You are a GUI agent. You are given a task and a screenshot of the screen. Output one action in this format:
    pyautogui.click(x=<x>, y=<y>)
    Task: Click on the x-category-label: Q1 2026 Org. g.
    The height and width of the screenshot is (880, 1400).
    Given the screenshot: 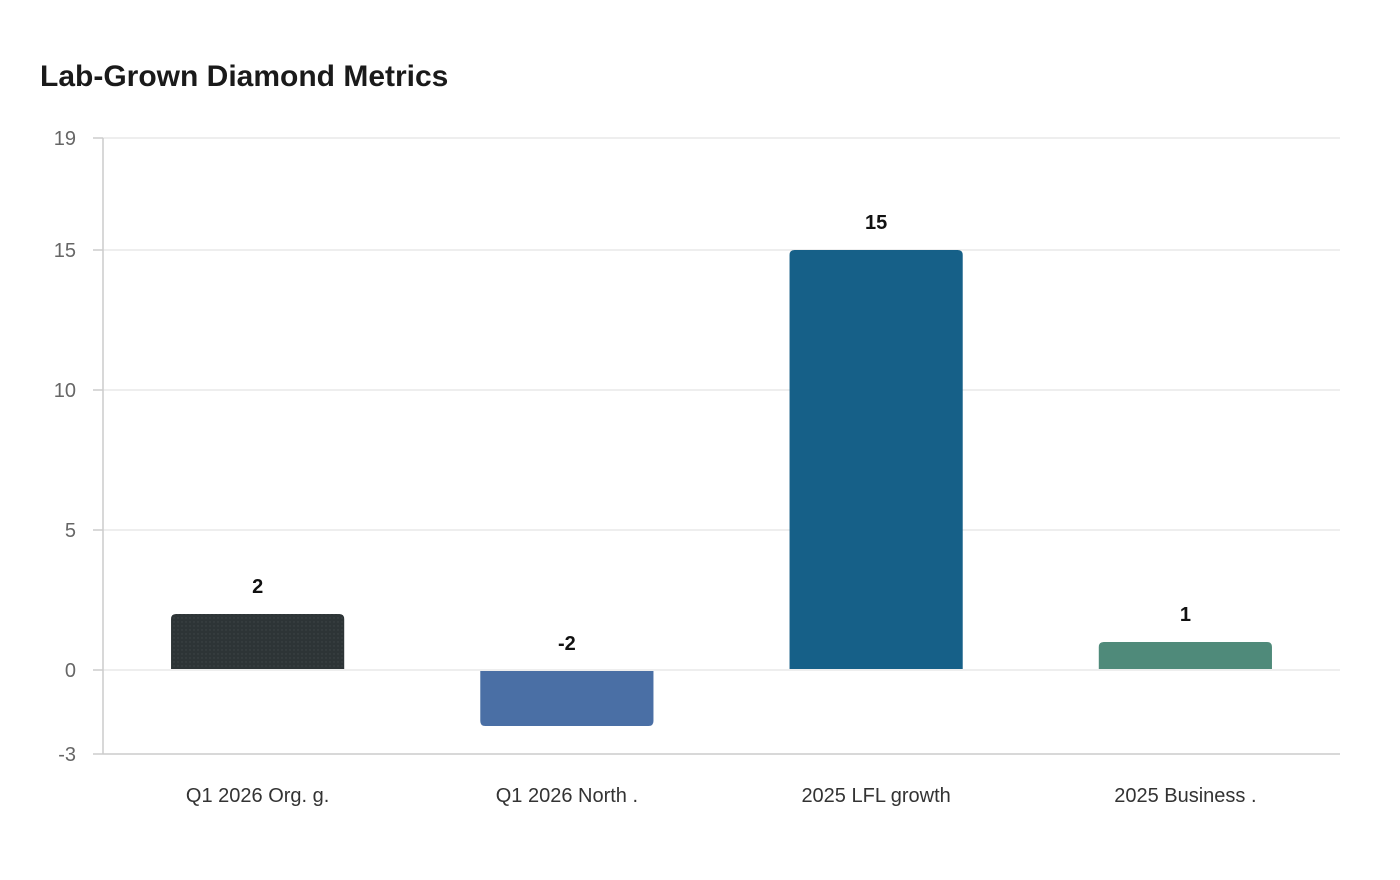 What is the action you would take?
    pyautogui.click(x=257, y=796)
    